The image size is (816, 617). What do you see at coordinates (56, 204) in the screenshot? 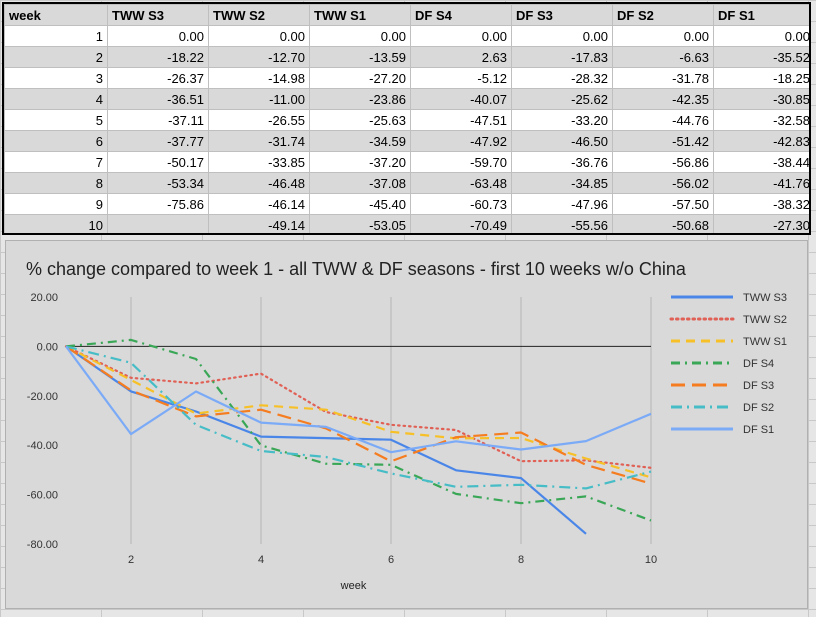
I see `week-cell: 9` at bounding box center [56, 204].